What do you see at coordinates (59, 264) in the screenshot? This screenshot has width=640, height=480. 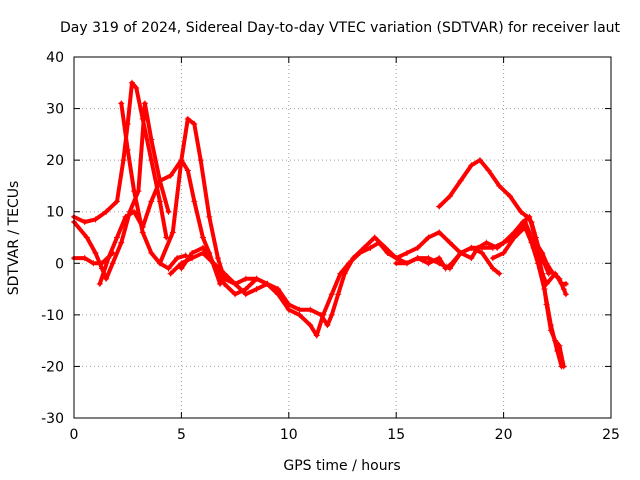 I see `y-tick-label: 0` at bounding box center [59, 264].